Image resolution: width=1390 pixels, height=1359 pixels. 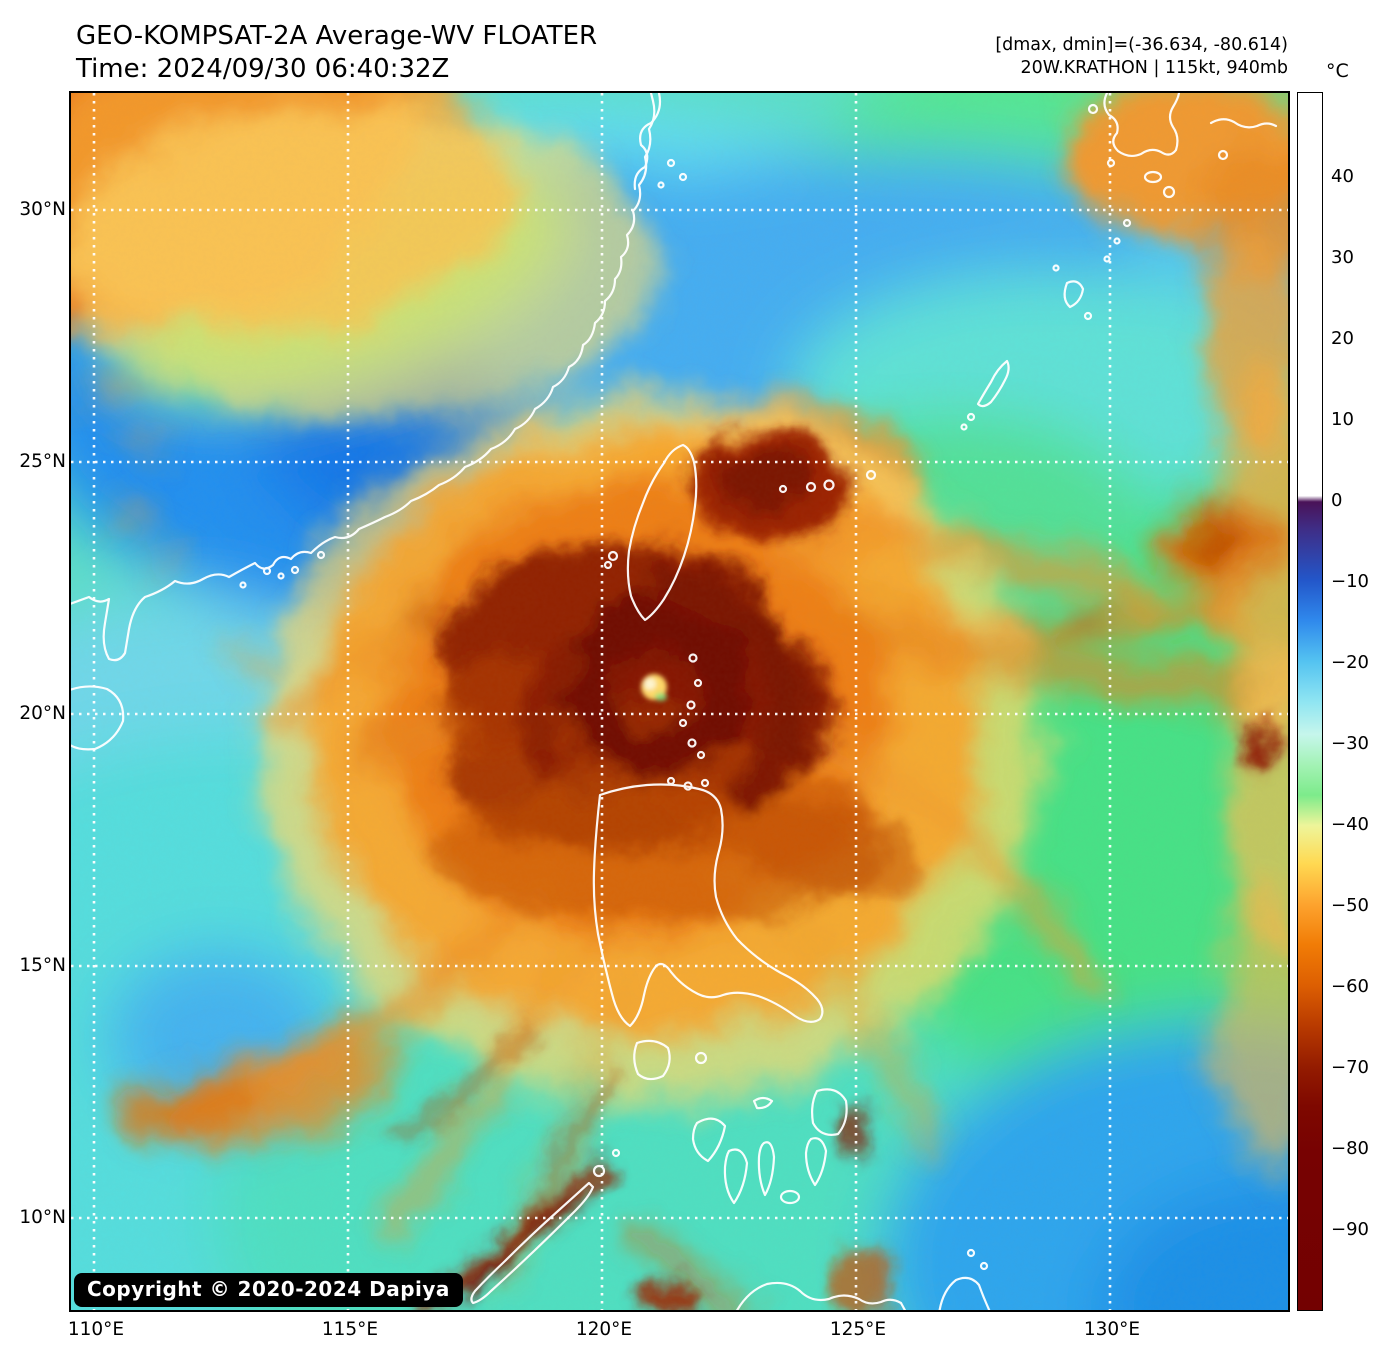 I want to click on colorbar-tick: −90, so click(x=1350, y=1230).